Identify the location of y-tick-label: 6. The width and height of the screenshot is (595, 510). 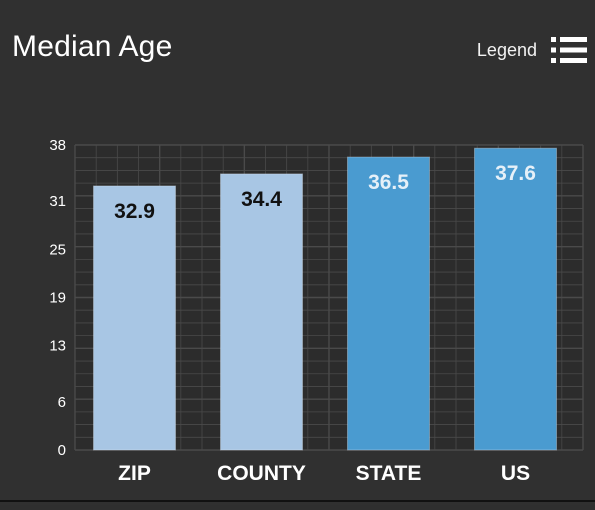
(62, 402).